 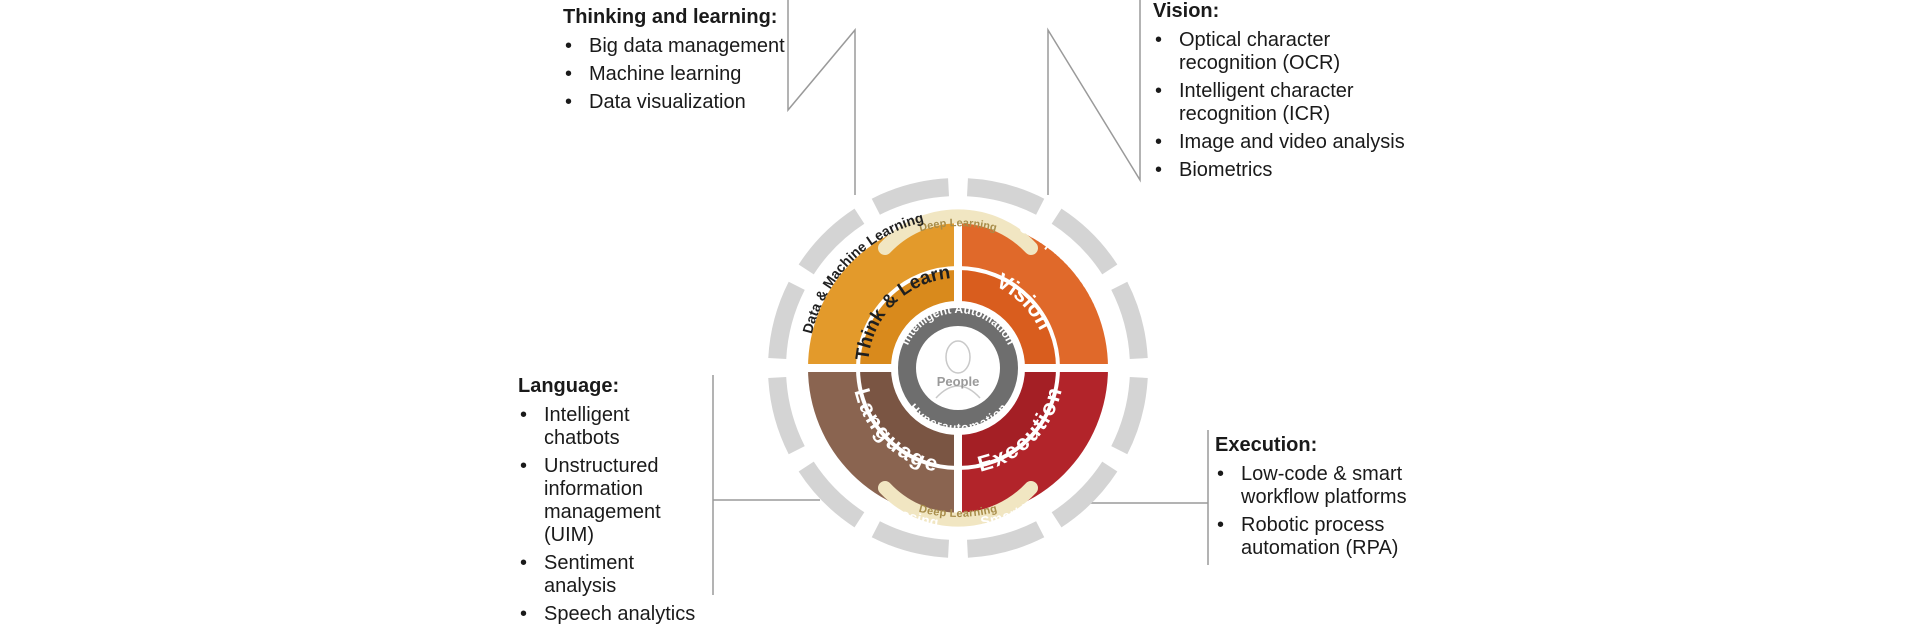 I want to click on list-item: Low-code & smart workflow platforms, so click(x=1325, y=486).